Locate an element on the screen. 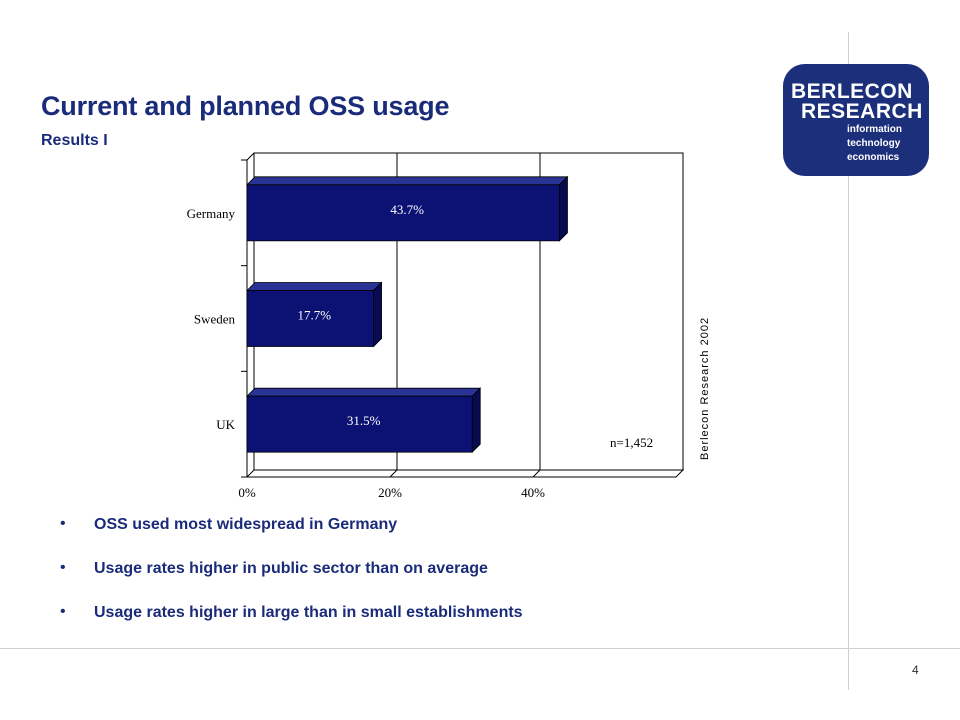 Image resolution: width=960 pixels, height=720 pixels. logo-tagline-2: technology is located at coordinates (874, 143).